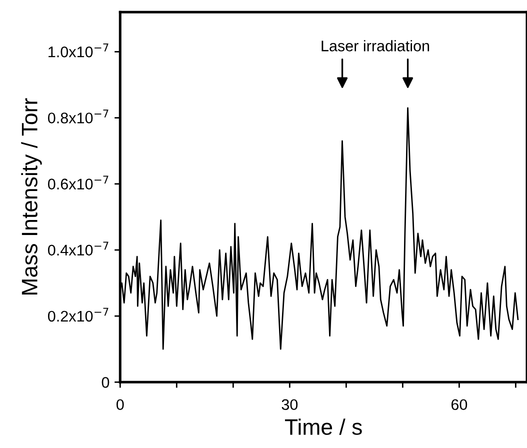 Image resolution: width=527 pixels, height=448 pixels. What do you see at coordinates (323, 426) in the screenshot?
I see `x-axis-title: Time / s` at bounding box center [323, 426].